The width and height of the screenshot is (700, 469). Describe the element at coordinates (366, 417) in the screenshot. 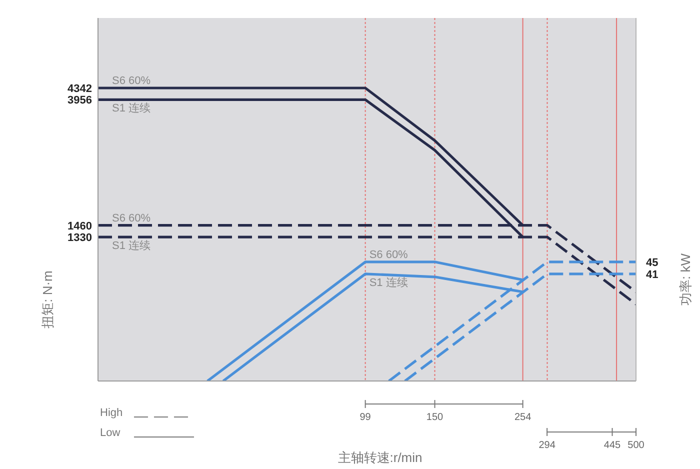

I see `x-tick-label: 99` at that location.